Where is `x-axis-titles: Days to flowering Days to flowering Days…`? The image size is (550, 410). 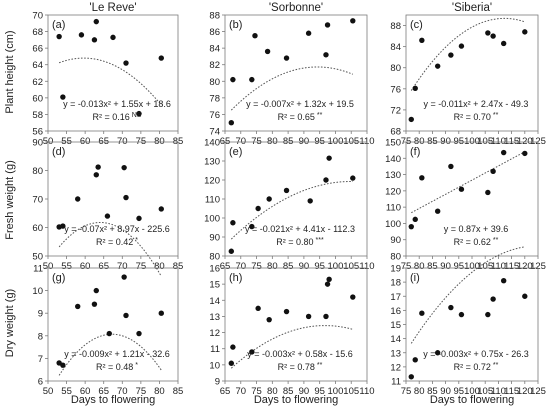
x-axis-titles: Days to flowering Days to flowering Days… is located at coordinates (292, 400).